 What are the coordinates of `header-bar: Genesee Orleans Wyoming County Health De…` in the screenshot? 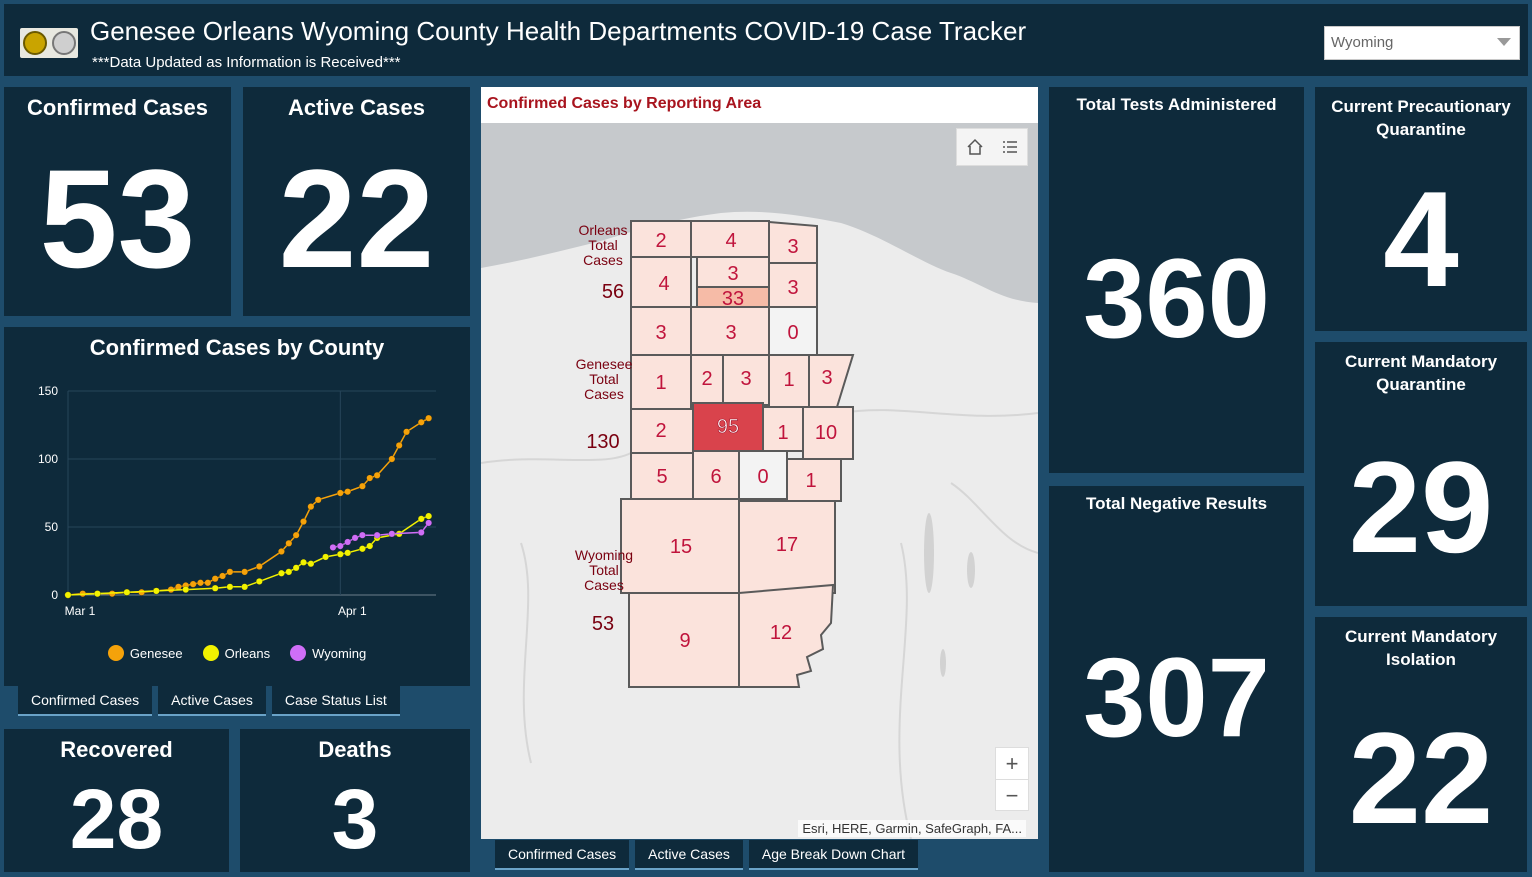 It's located at (766, 40).